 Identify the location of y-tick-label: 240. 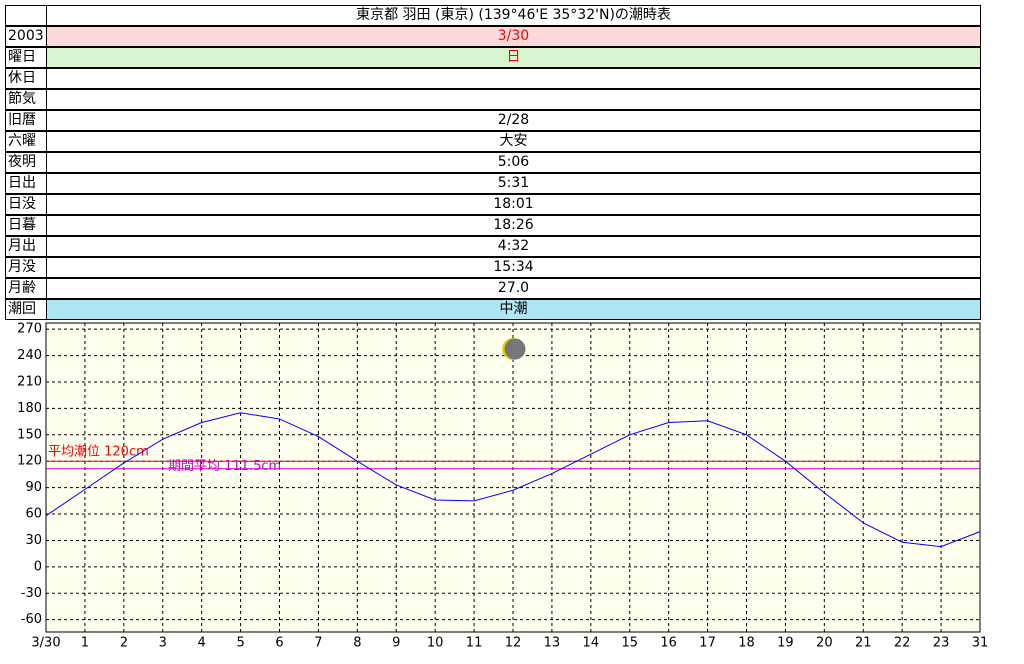
(29, 355).